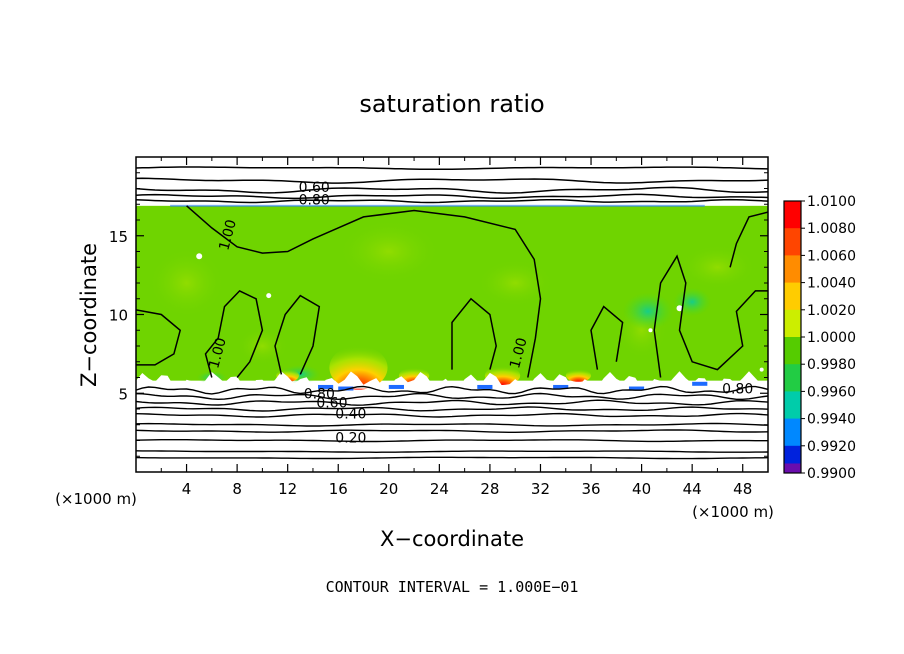 This screenshot has height=654, width=904. Describe the element at coordinates (439, 489) in the screenshot. I see `x-tick-label: 24` at that location.